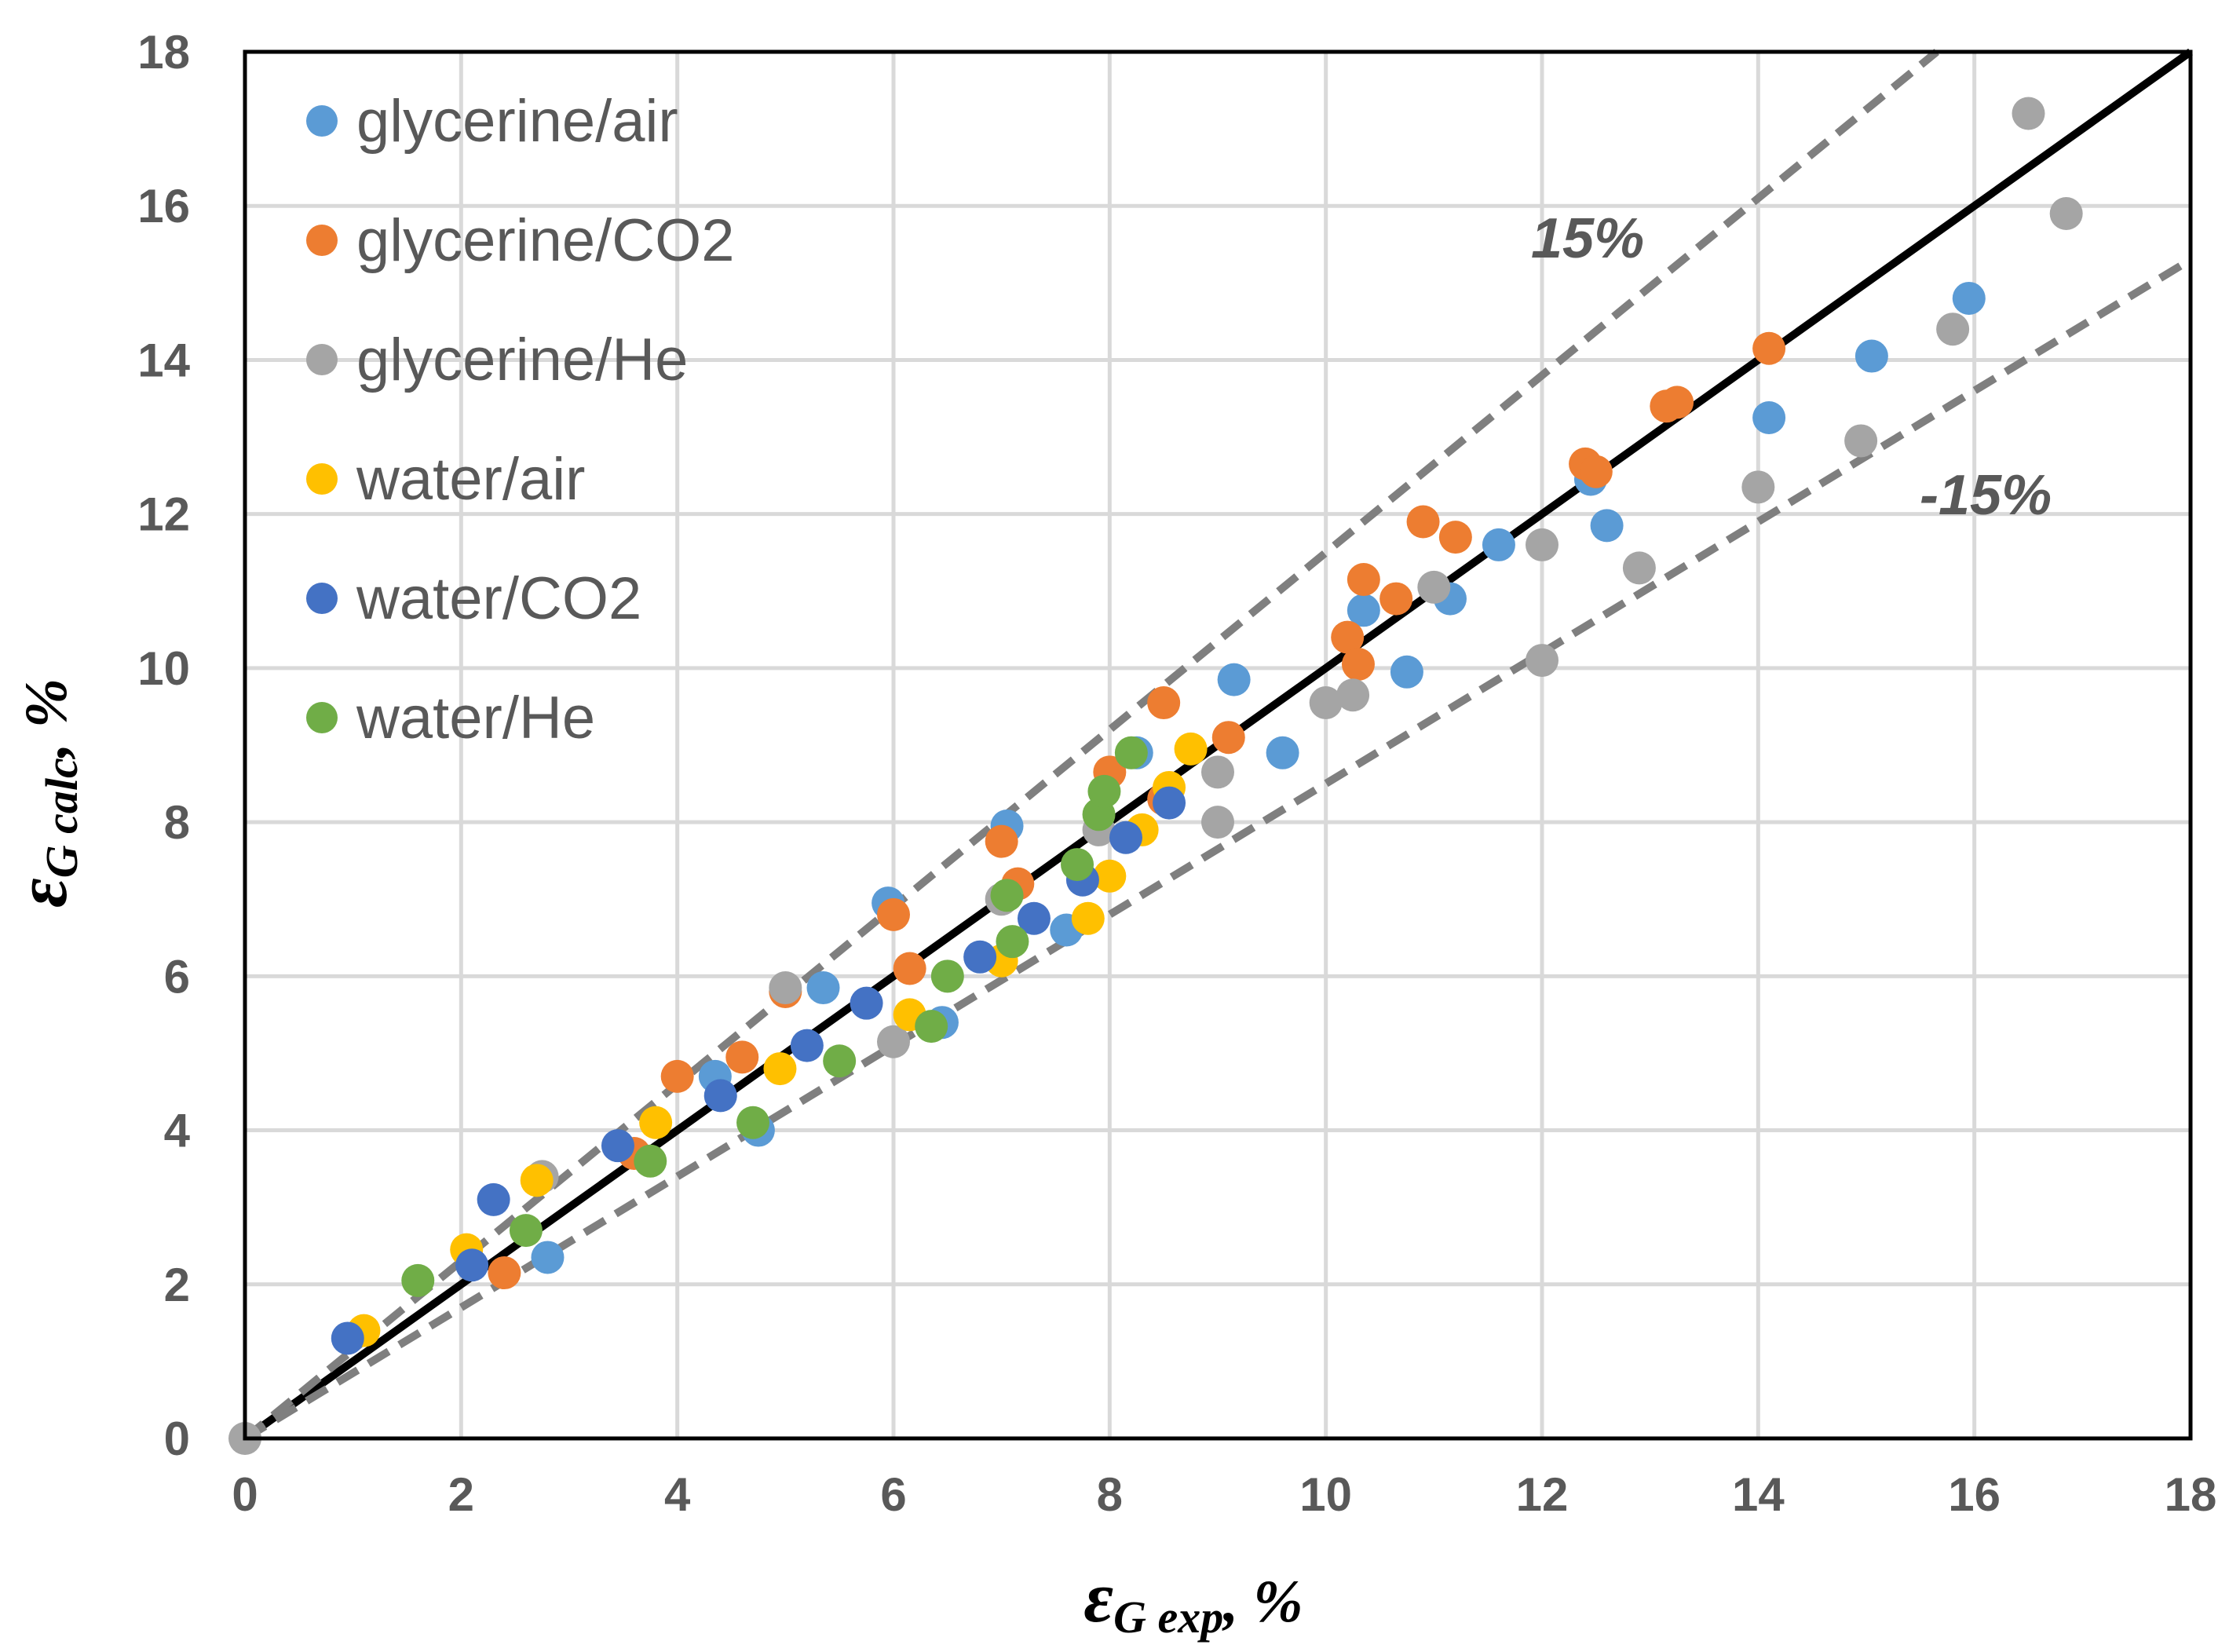 The image size is (2240, 1652). Describe the element at coordinates (177, 1285) in the screenshot. I see `y-tick-label: 2` at that location.